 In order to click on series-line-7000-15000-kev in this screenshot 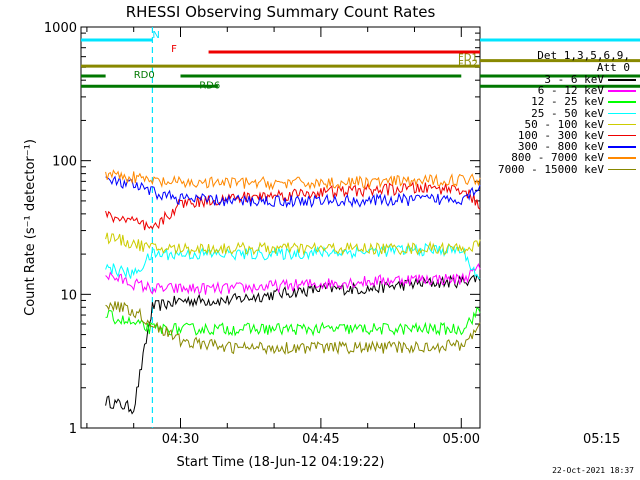, I will do `click(293, 328)`.